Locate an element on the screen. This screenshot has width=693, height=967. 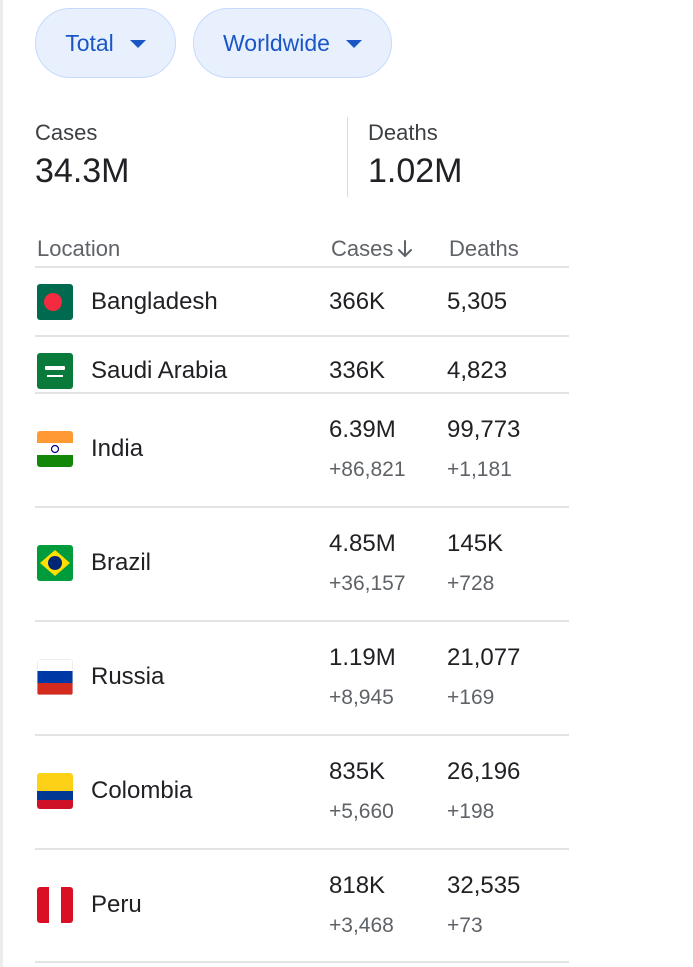
india-flag-icon is located at coordinates (55, 449).